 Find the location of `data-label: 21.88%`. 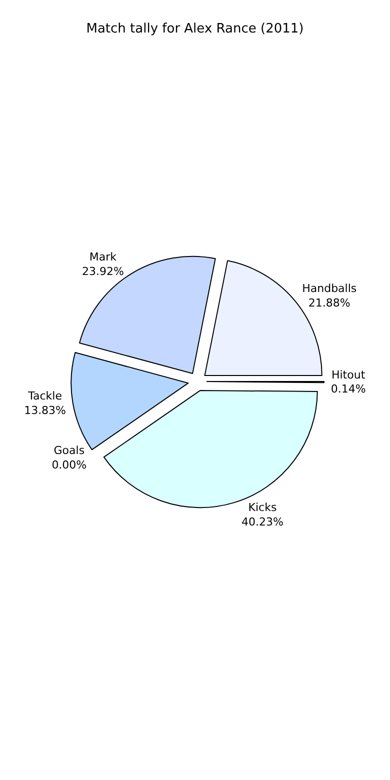

data-label: 21.88% is located at coordinates (329, 303).